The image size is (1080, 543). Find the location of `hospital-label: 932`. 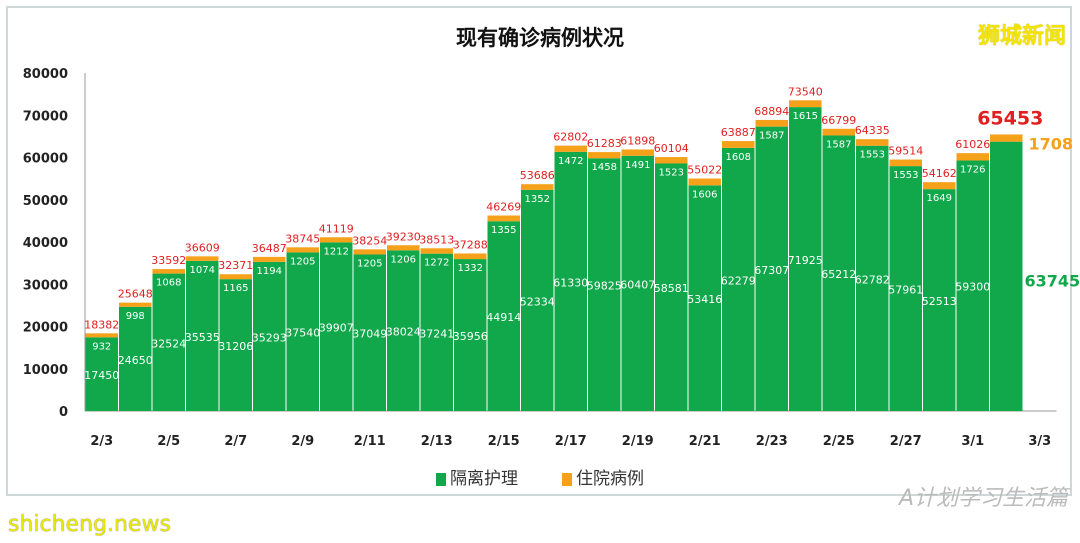

hospital-label: 932 is located at coordinates (101, 346).